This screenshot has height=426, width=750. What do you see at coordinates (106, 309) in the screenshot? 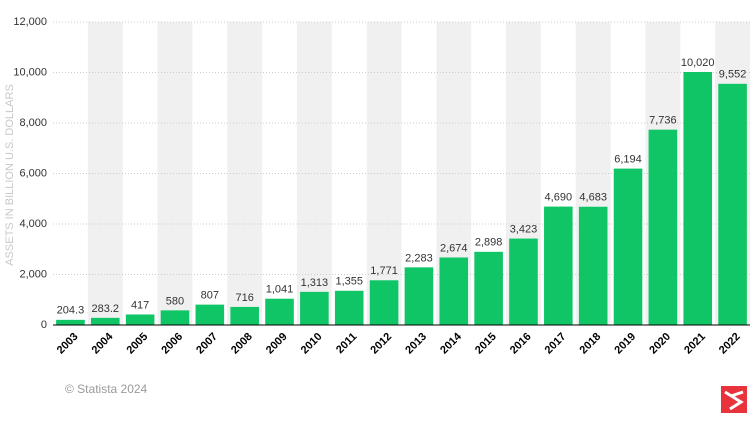
I see `value-label: 283.2` at bounding box center [106, 309].